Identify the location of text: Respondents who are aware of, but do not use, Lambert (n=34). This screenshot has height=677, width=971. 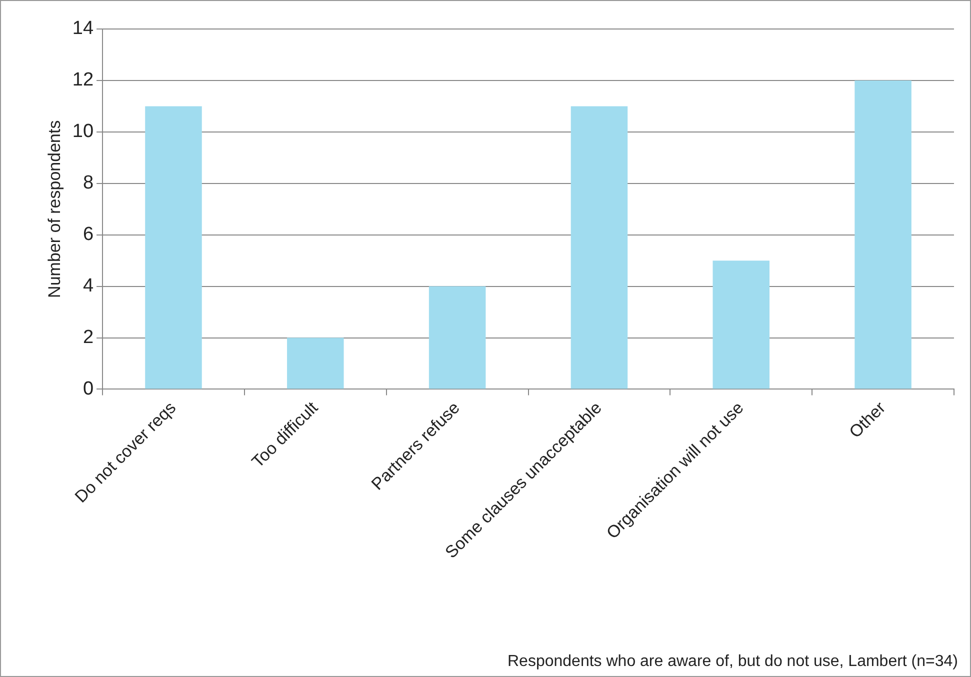
(733, 661).